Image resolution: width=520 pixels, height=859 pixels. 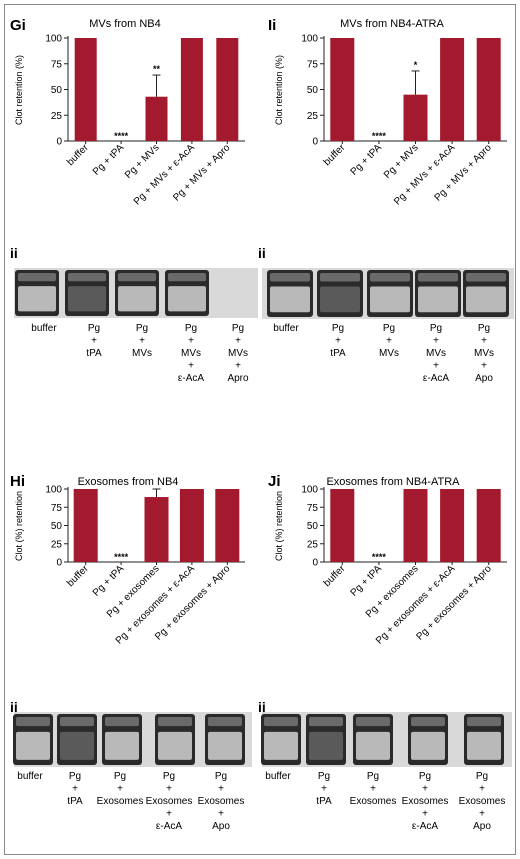 I want to click on photo-condition-label: Apro, so click(x=238, y=378).